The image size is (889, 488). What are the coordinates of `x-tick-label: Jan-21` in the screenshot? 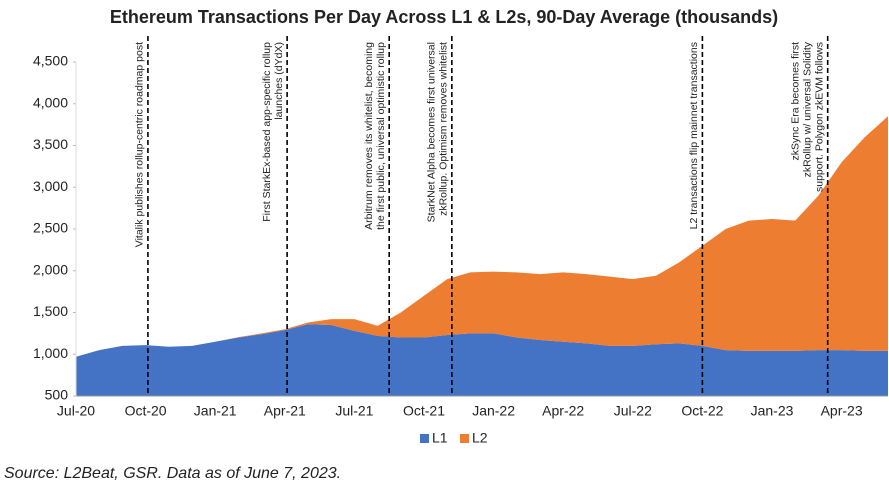 It's located at (215, 411).